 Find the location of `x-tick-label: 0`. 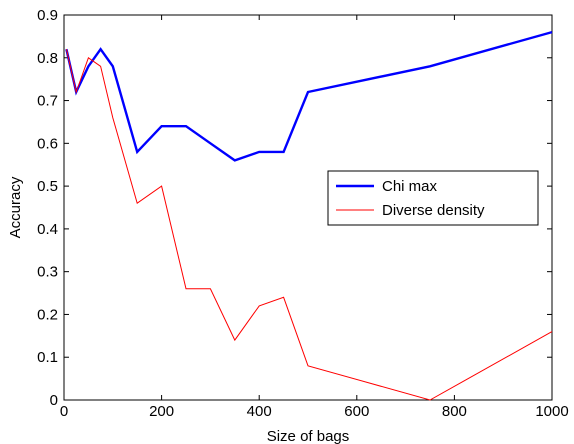

x-tick-label: 0 is located at coordinates (64, 411).